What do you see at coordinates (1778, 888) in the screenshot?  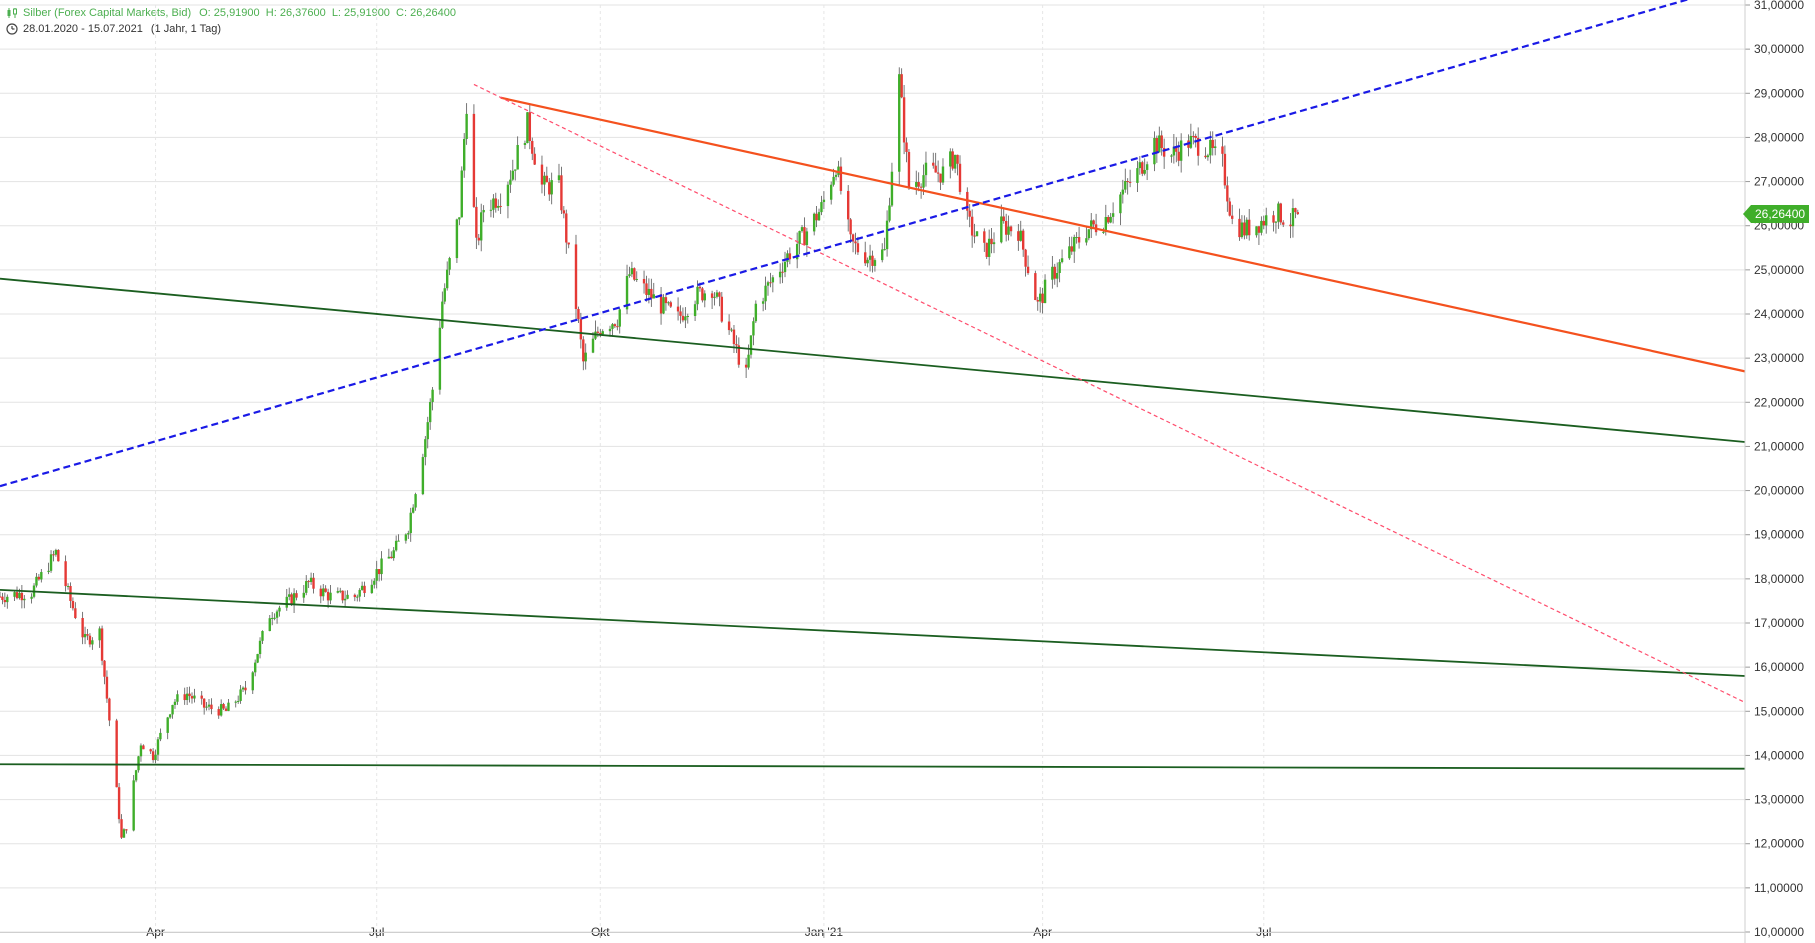 I see `y-tick-label: 11,00000` at bounding box center [1778, 888].